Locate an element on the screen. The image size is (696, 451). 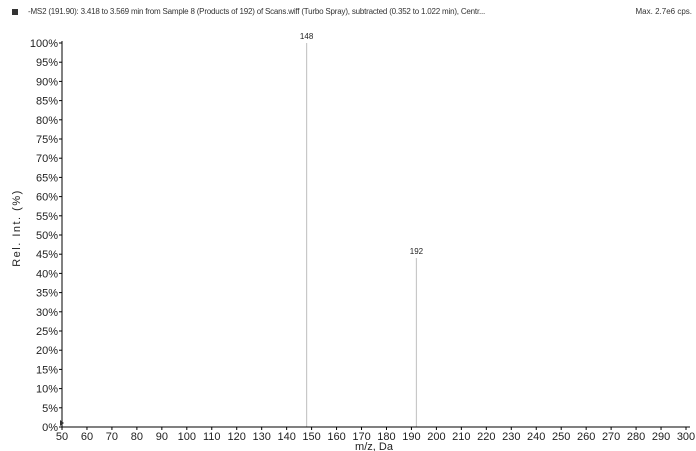
y-tick-label: 35% is located at coordinates (47, 294).